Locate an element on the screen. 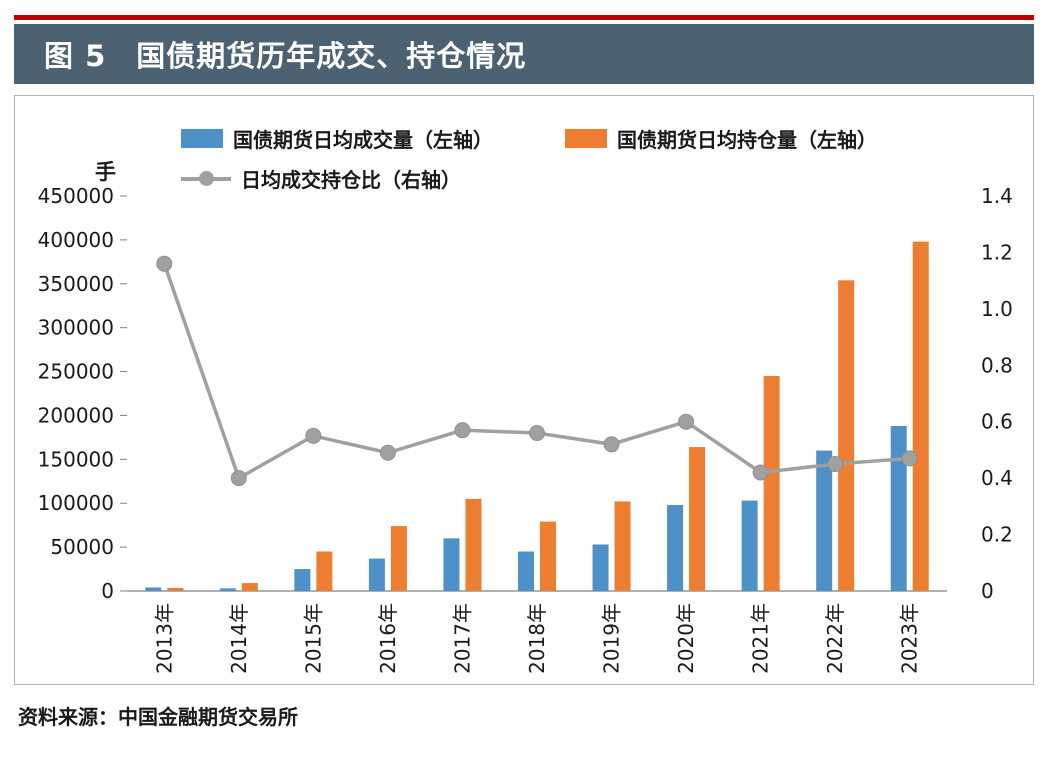  left-axis-unit-label: 手 is located at coordinates (105, 172).